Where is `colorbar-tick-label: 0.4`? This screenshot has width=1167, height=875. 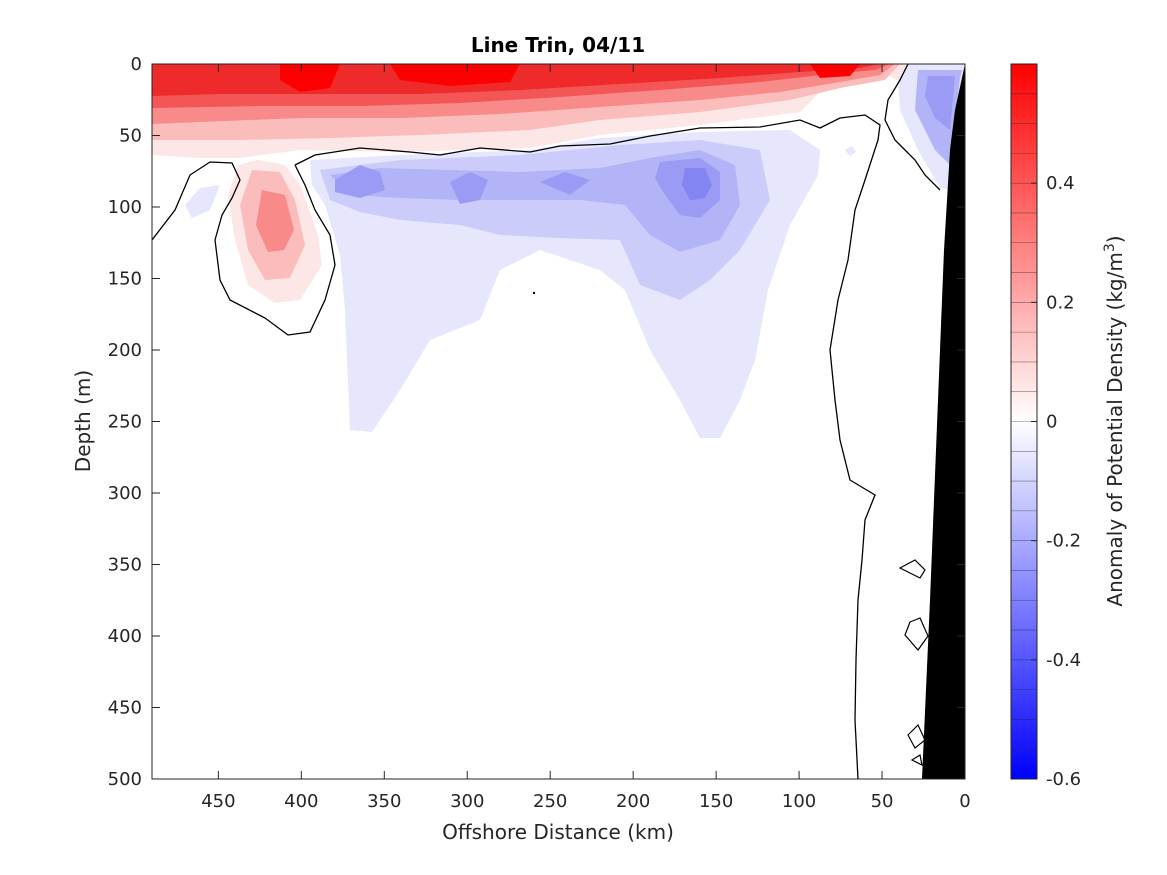
colorbar-tick-label: 0.4 is located at coordinates (1060, 183).